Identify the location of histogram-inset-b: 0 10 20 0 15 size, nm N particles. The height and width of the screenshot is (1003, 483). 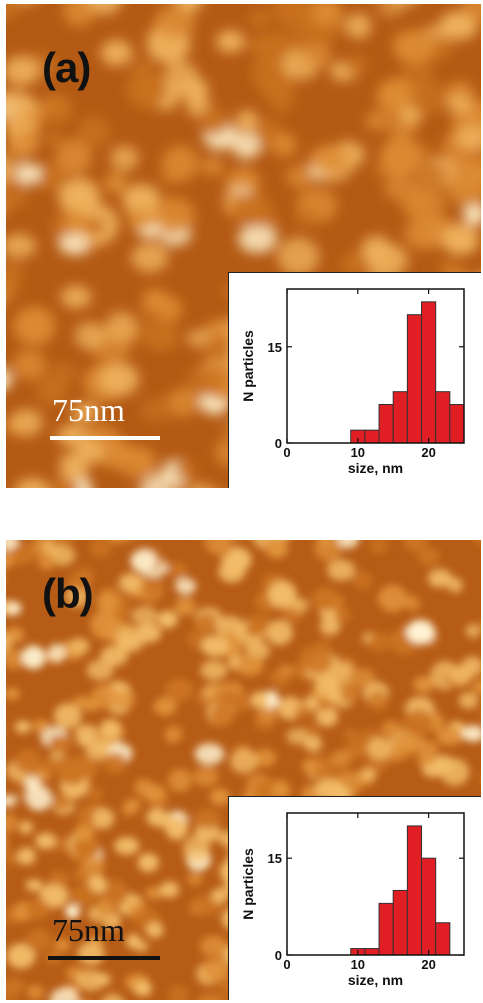
(354, 898).